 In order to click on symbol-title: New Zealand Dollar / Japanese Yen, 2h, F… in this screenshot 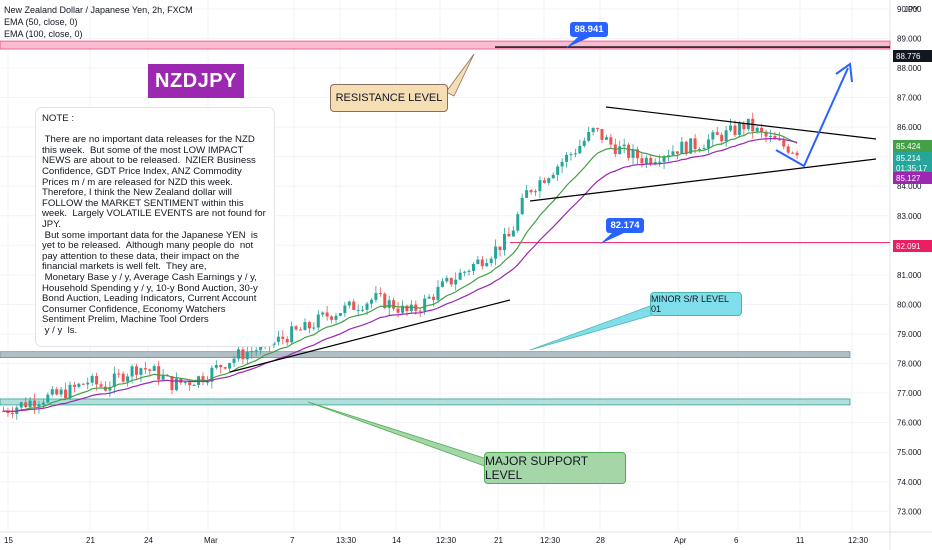, I will do `click(98, 10)`.